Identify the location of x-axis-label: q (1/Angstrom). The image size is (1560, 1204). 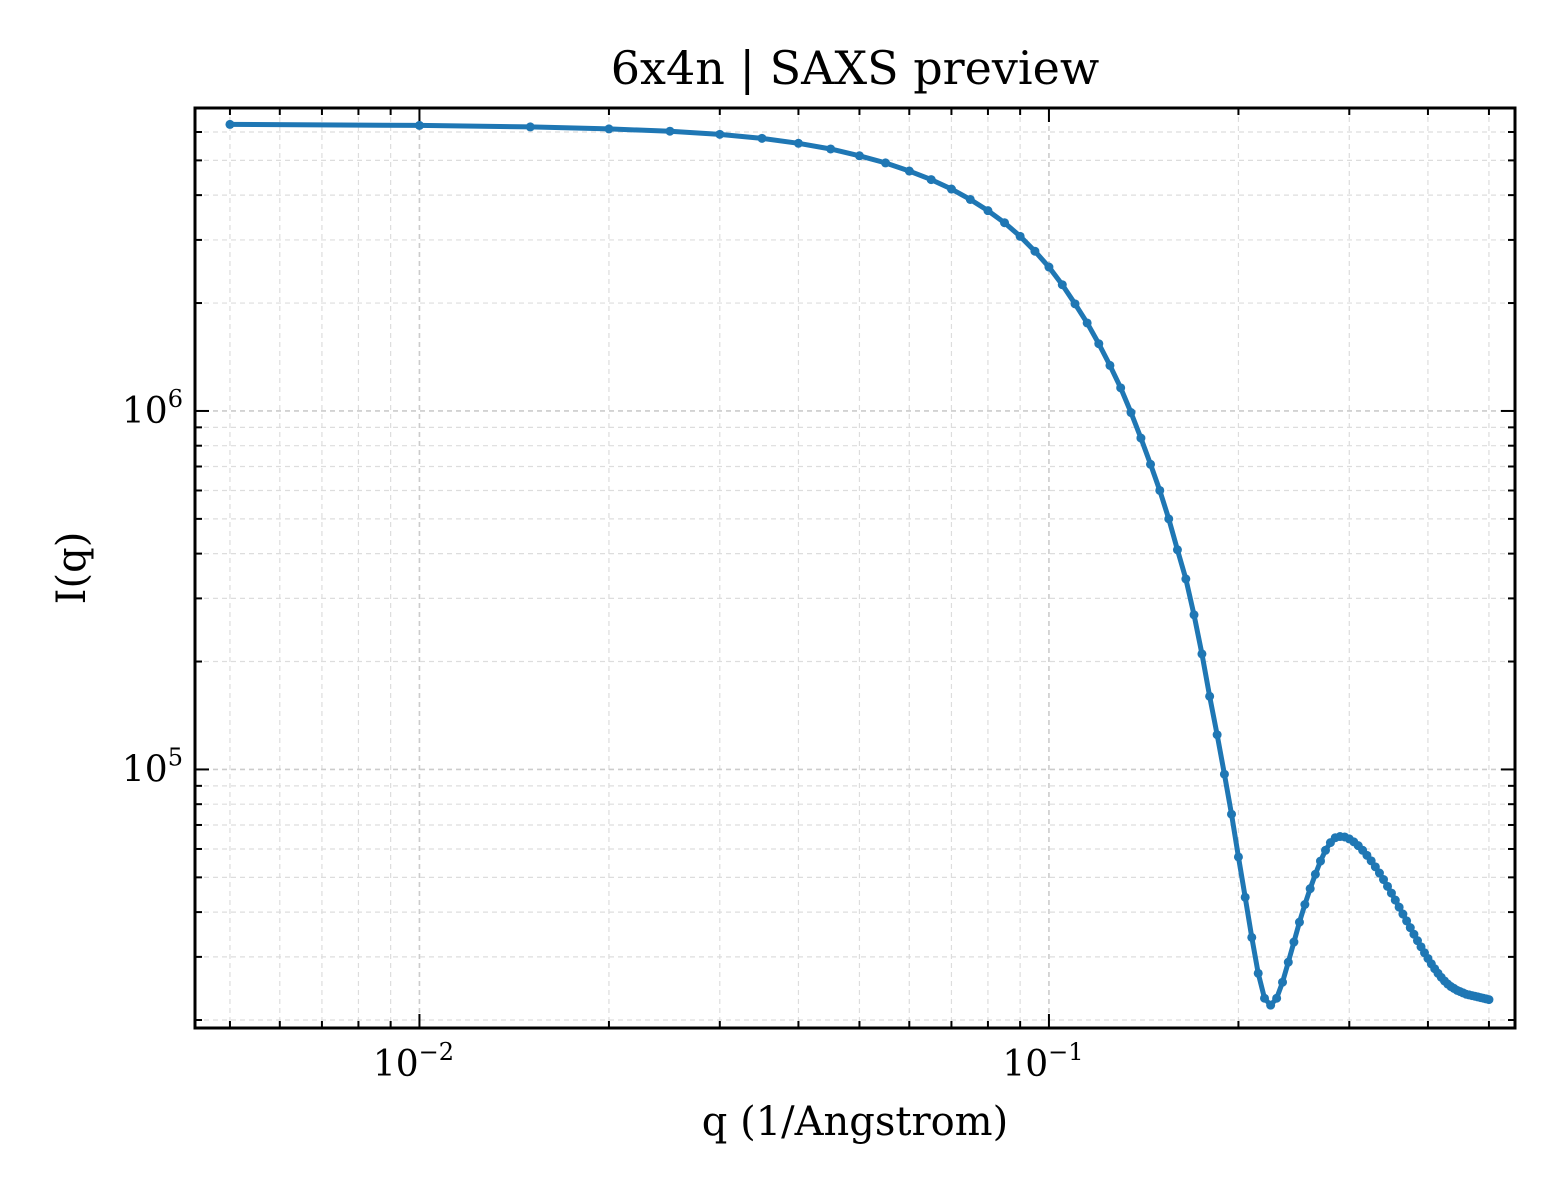
(855, 1122).